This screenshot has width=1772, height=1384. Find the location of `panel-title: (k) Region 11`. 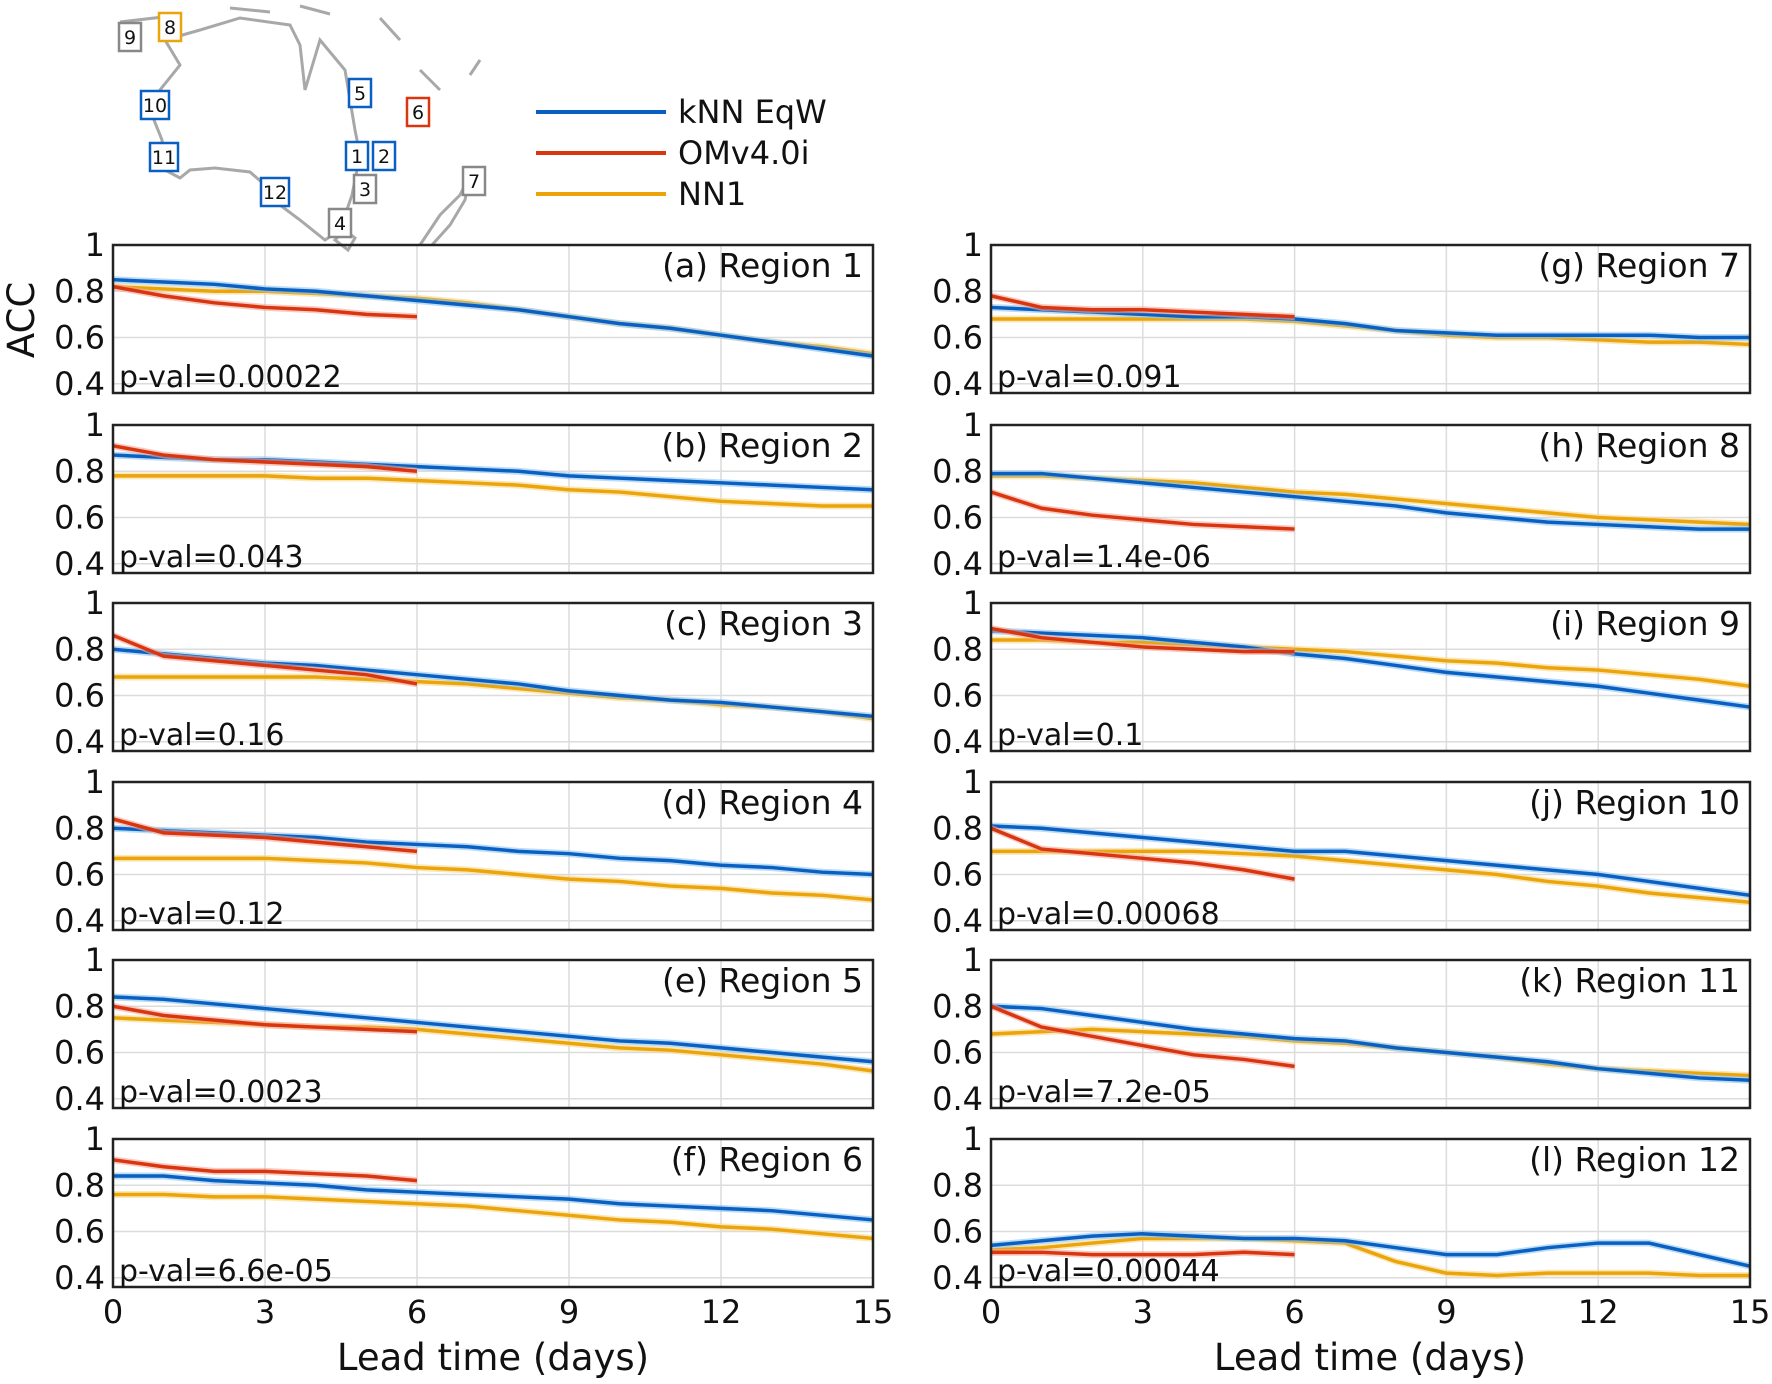

panel-title: (k) Region 11 is located at coordinates (1629, 980).